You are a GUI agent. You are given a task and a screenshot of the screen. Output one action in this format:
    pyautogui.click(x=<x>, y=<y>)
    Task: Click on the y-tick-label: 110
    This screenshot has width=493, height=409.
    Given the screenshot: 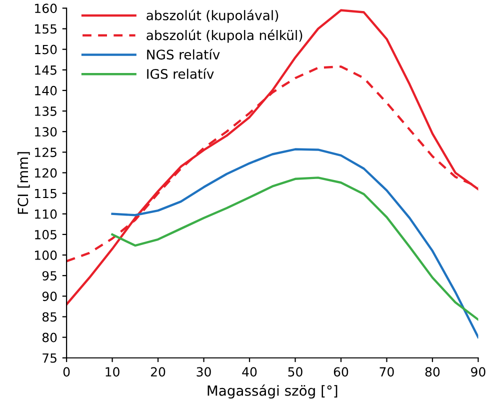 What is the action you would take?
    pyautogui.click(x=46, y=214)
    